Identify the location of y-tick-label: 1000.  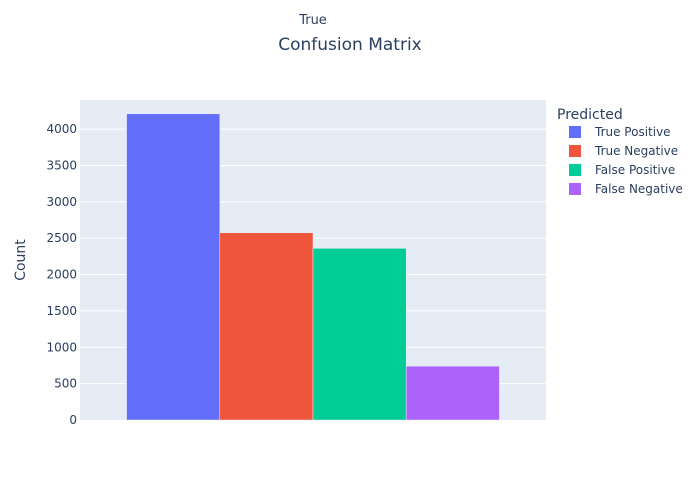
(61, 347).